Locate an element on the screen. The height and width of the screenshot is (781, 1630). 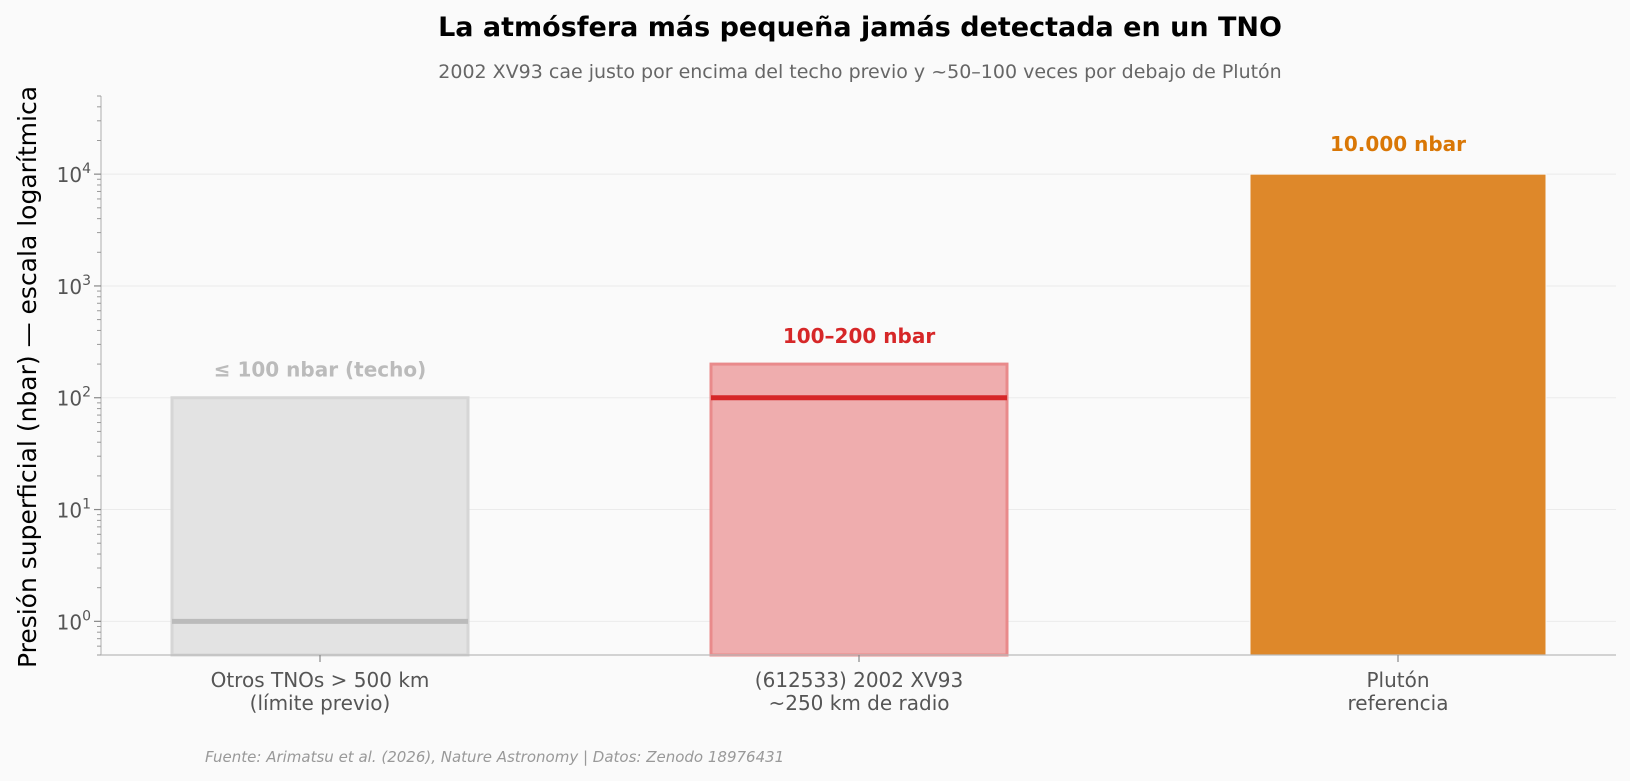
bar-value-label: 10.000 nbar is located at coordinates (1398, 144).